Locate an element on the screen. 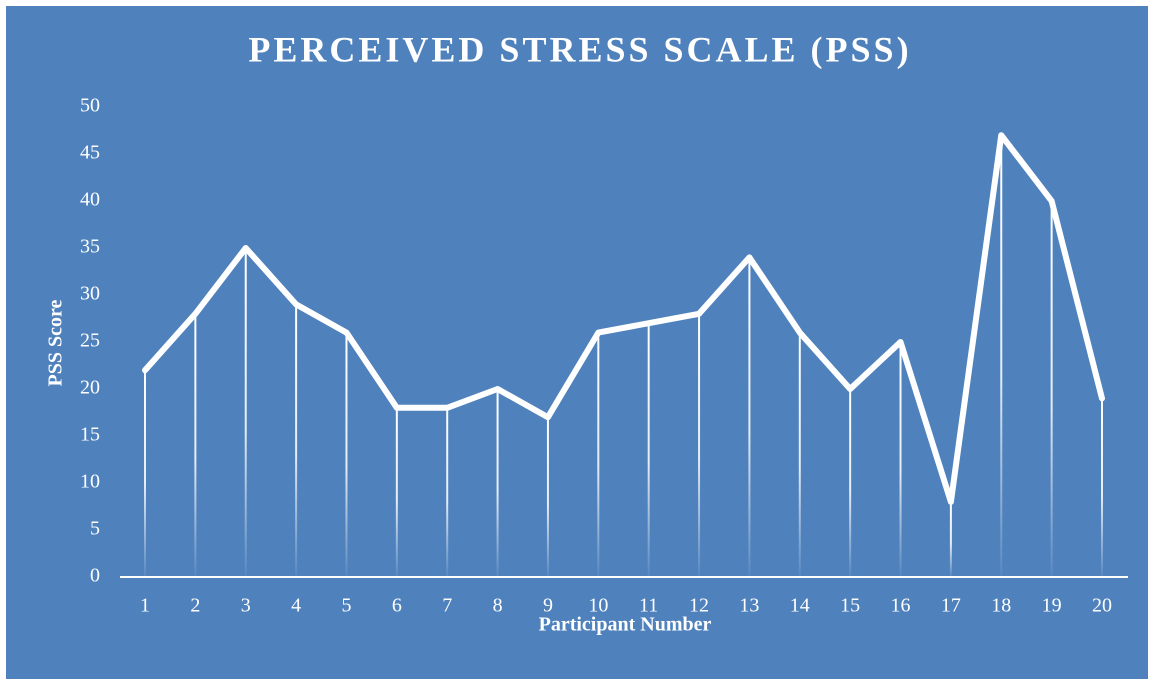  x-tick-label: 10 is located at coordinates (598, 606).